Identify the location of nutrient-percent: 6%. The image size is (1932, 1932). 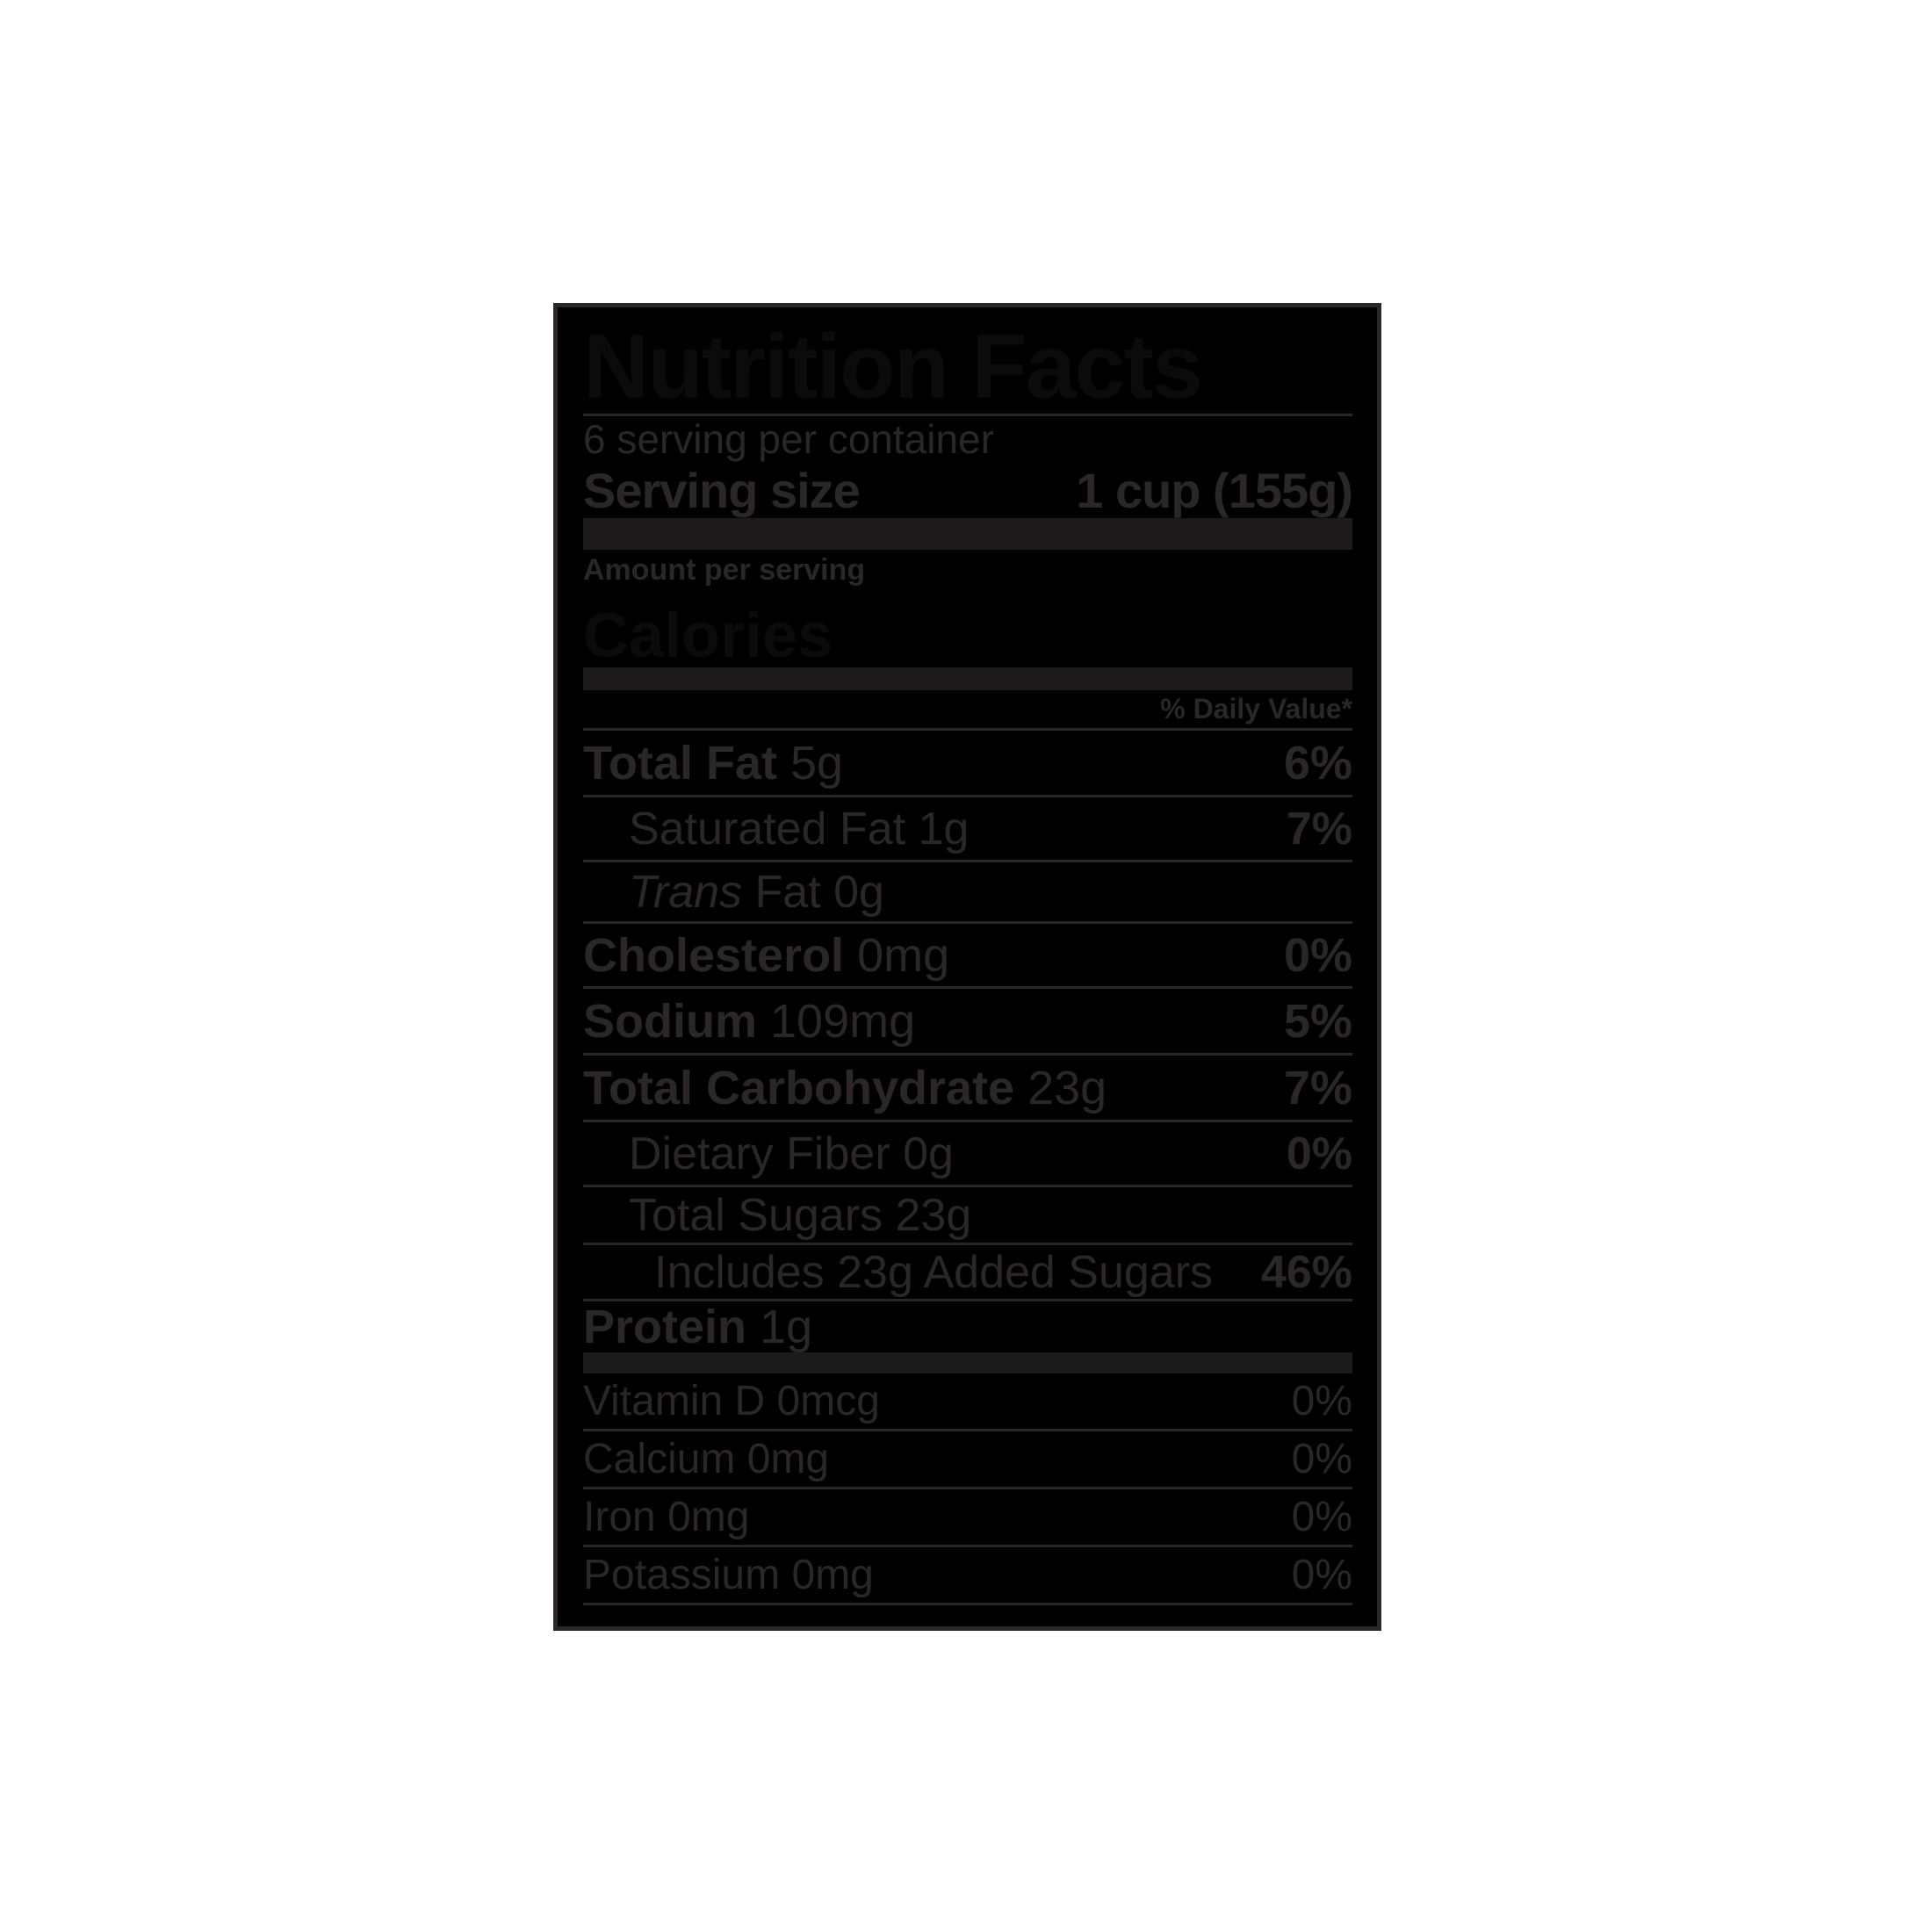
(1318, 763).